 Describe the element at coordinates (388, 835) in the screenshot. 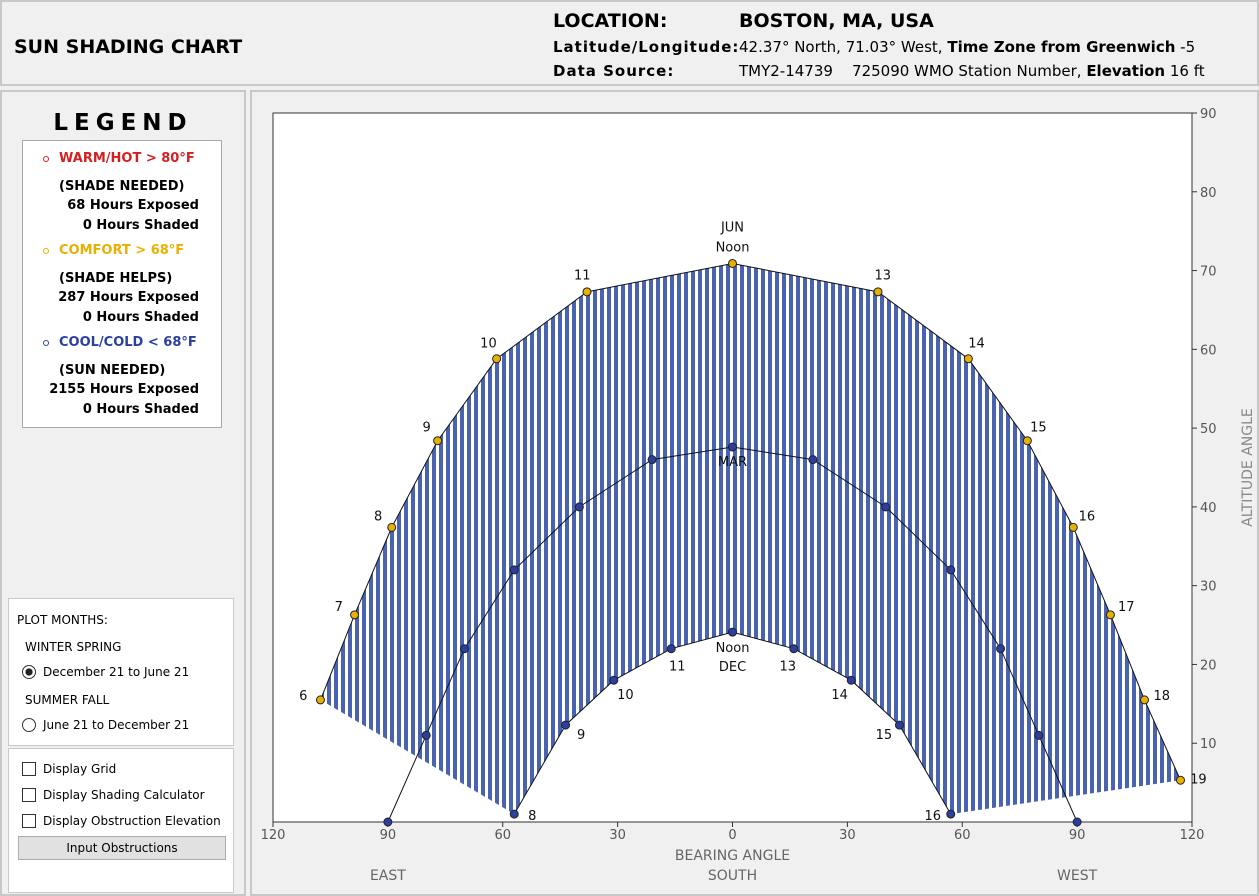

I see `x-tick-label: 90` at that location.